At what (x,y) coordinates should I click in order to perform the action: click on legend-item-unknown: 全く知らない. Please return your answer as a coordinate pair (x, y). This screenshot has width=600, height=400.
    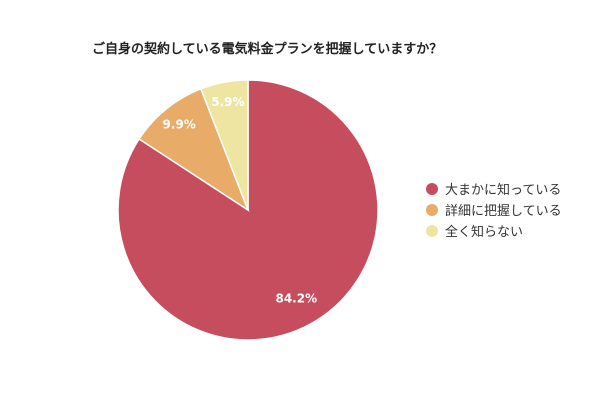
    Looking at the image, I should click on (494, 230).